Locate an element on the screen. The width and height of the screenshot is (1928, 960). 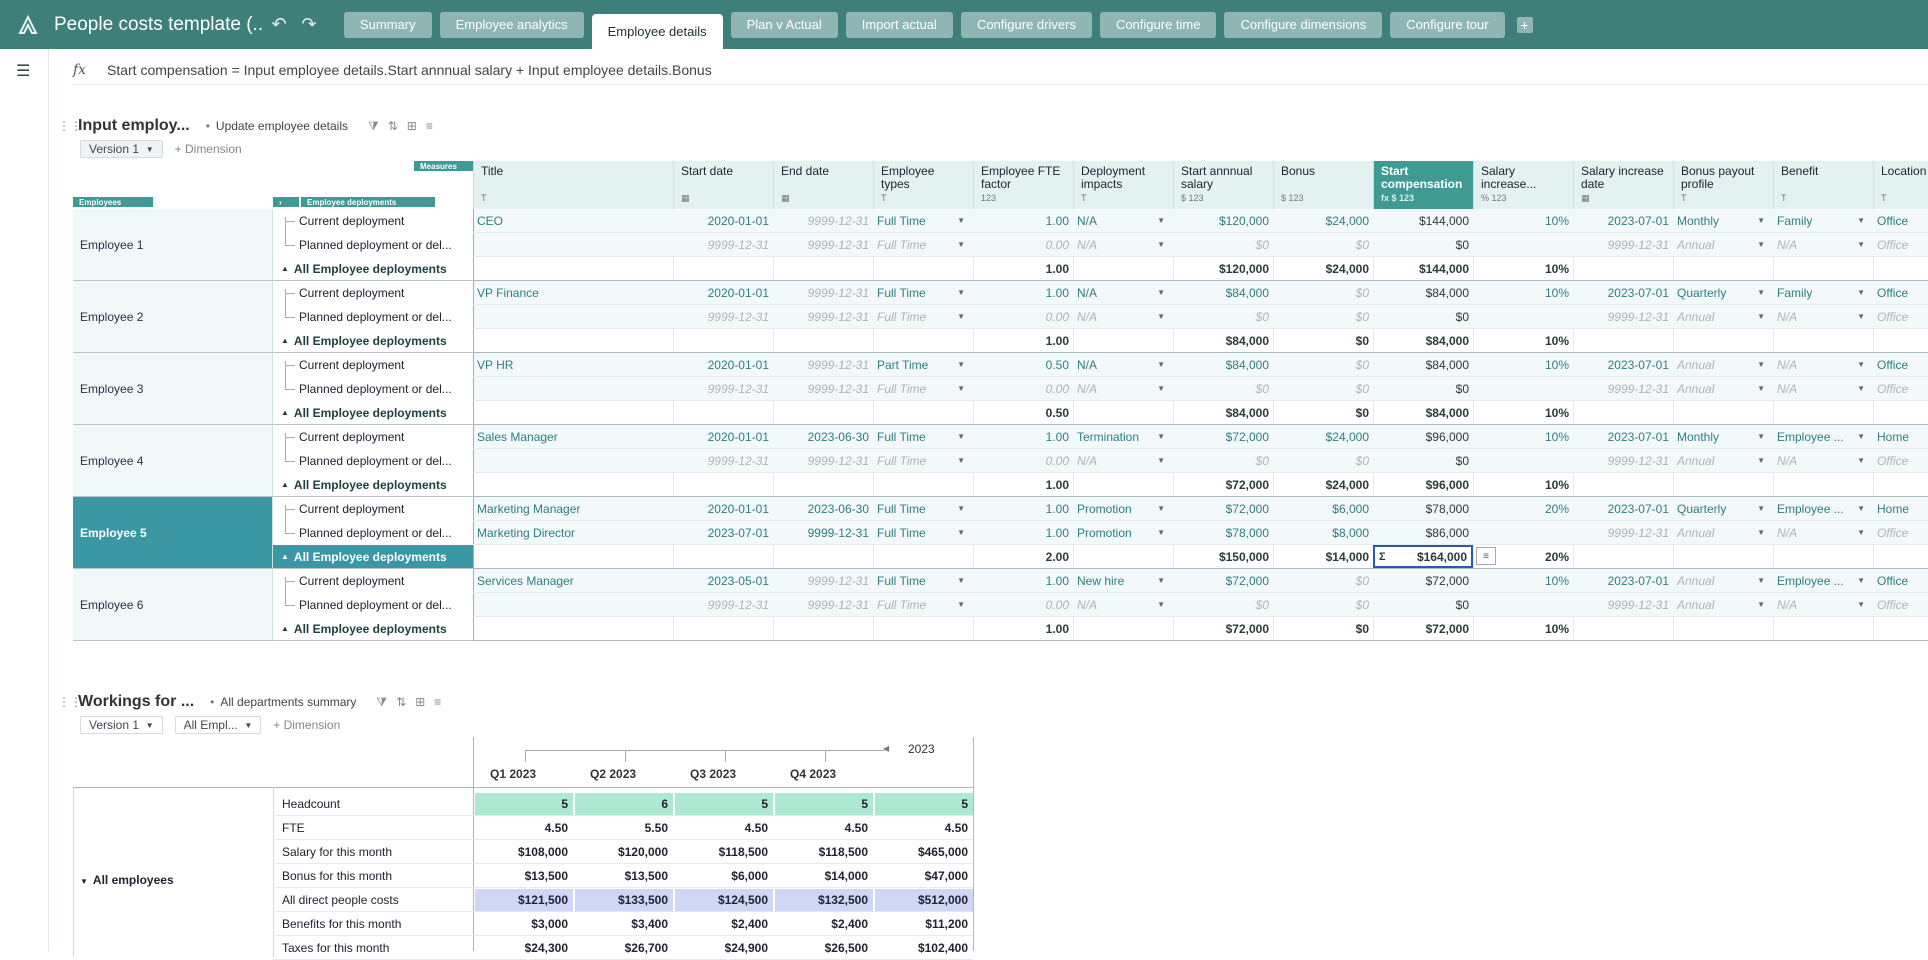
grid-cell: $72,000 is located at coordinates (1223, 436).